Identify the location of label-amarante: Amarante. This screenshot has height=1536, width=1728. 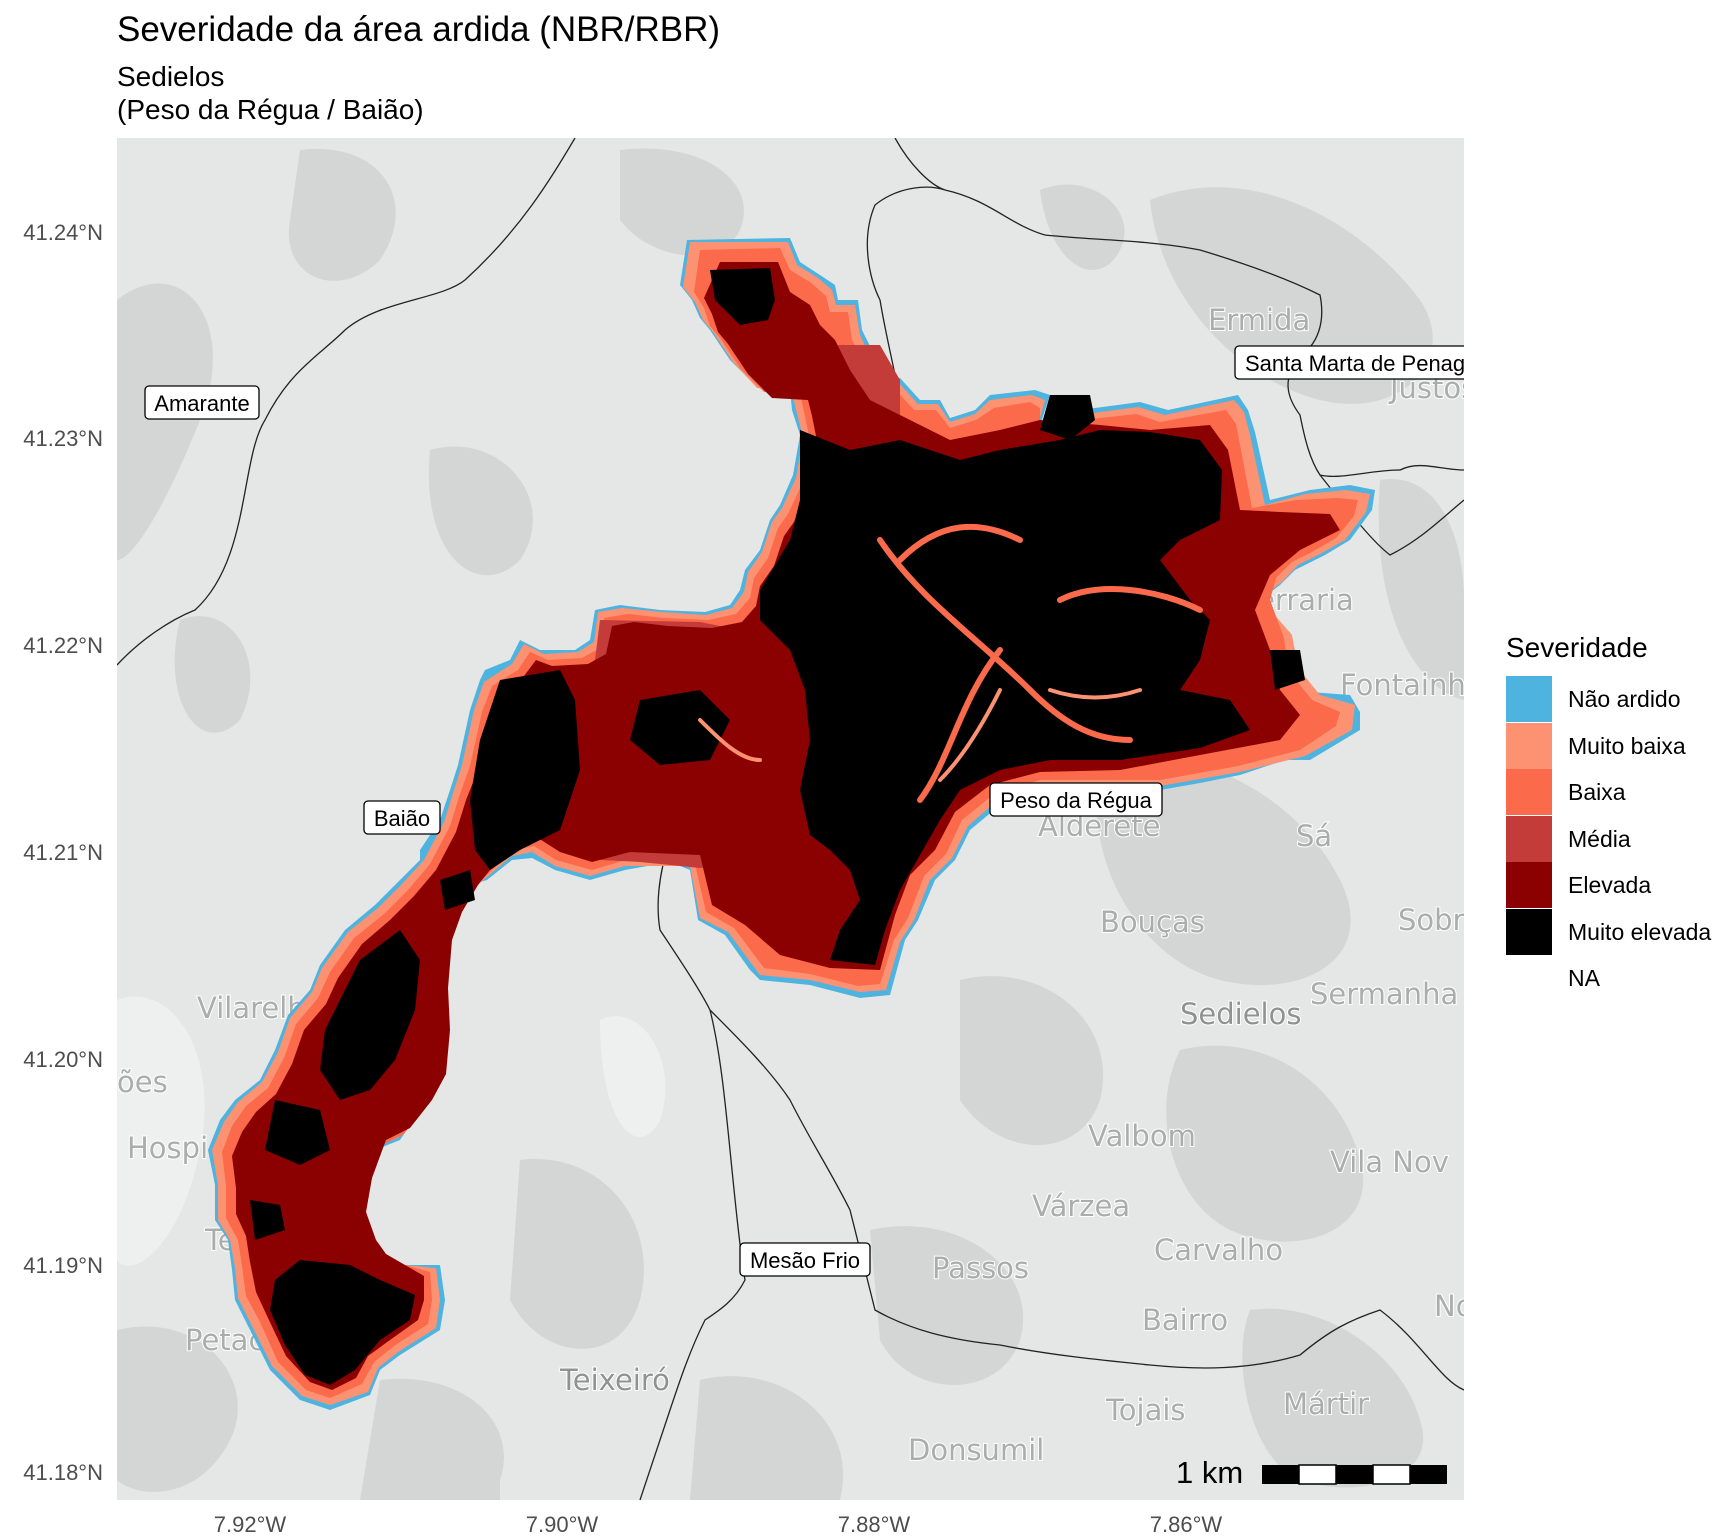
(201, 403).